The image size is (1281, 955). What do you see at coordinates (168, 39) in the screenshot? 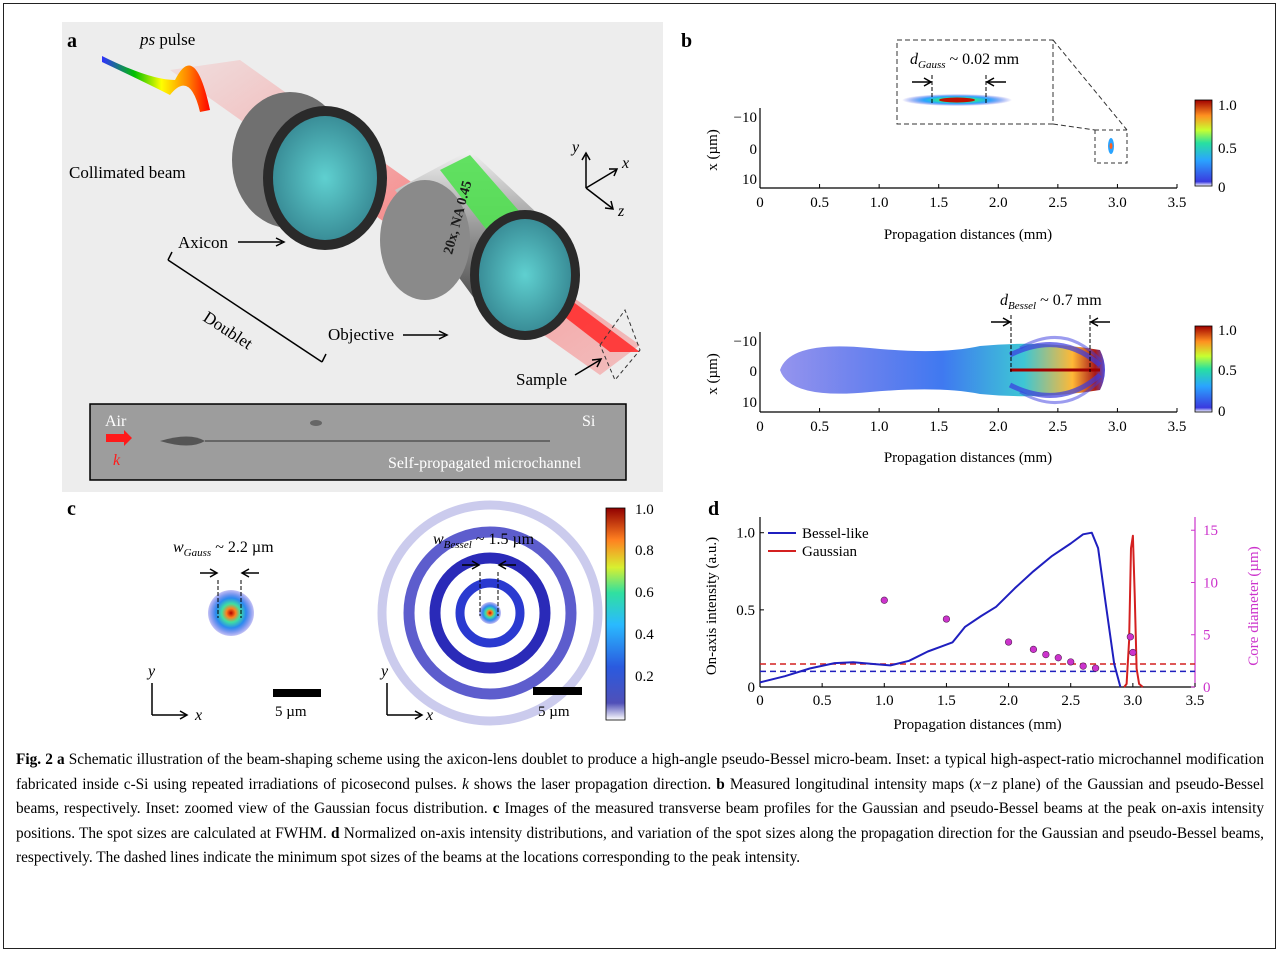
I see `ps-pulse-label: ps pulse` at bounding box center [168, 39].